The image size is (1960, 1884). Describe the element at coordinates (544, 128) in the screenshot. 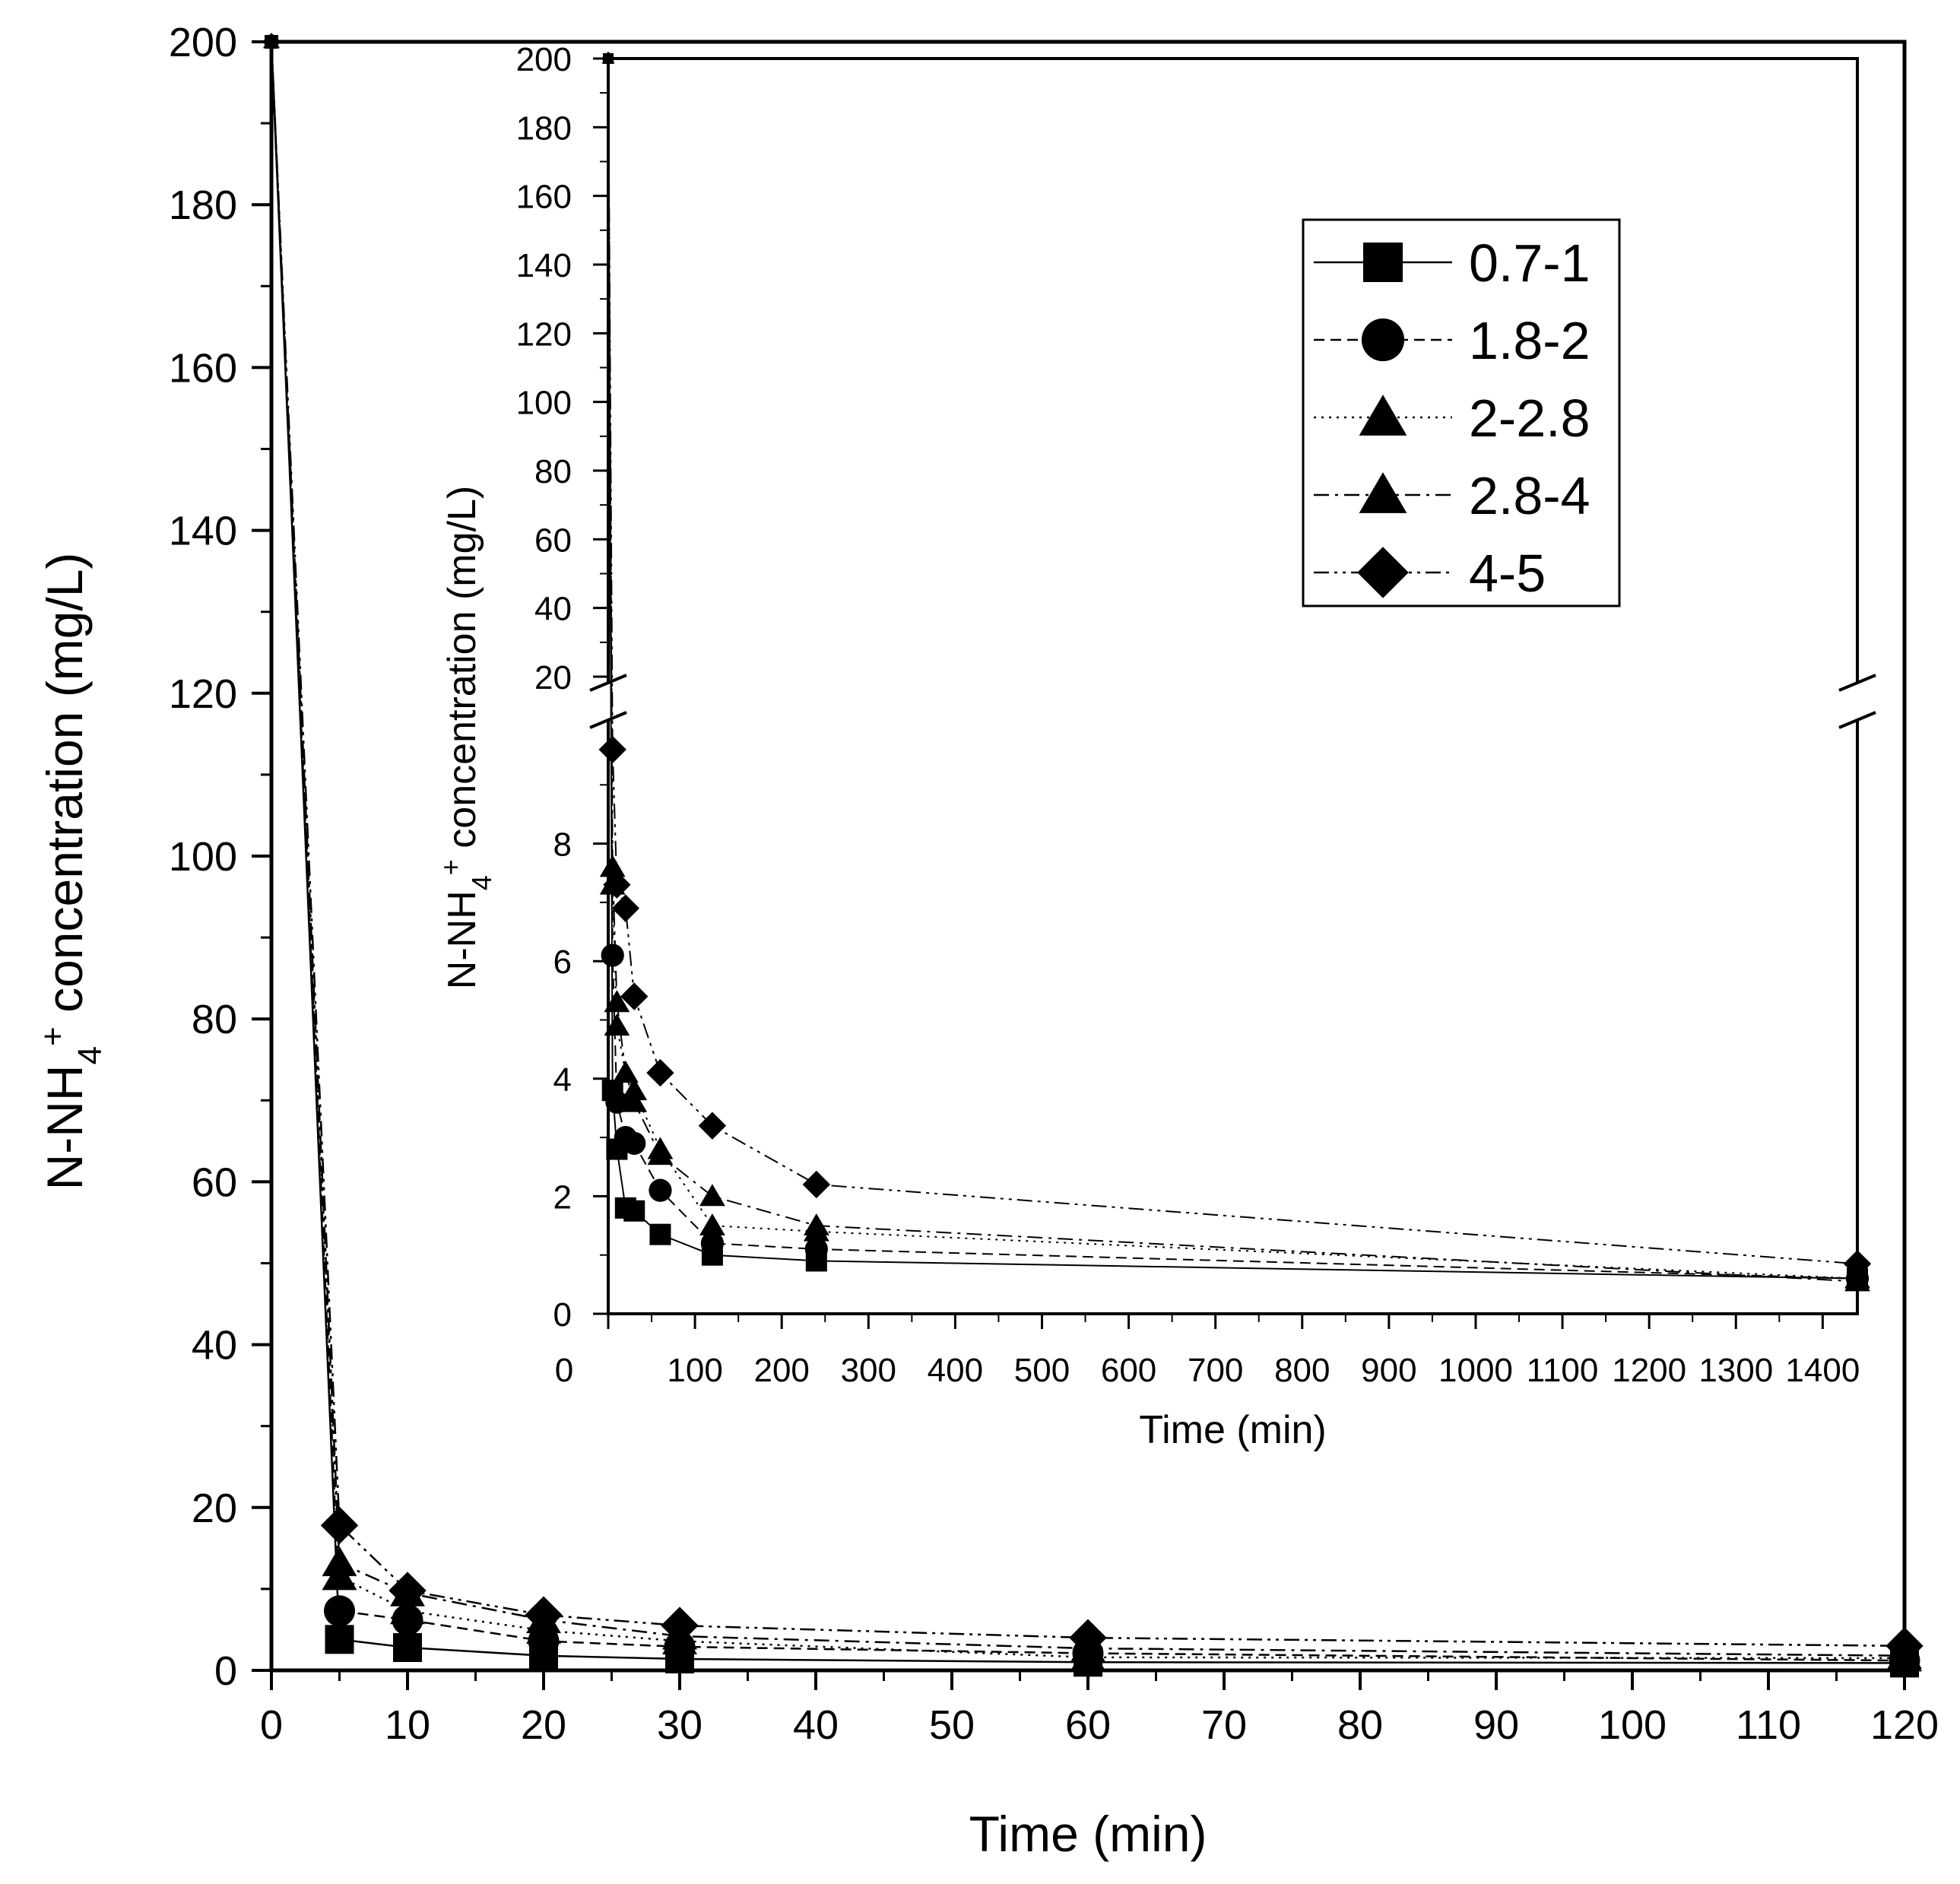

I see `inset-y-tick-label: 180` at that location.